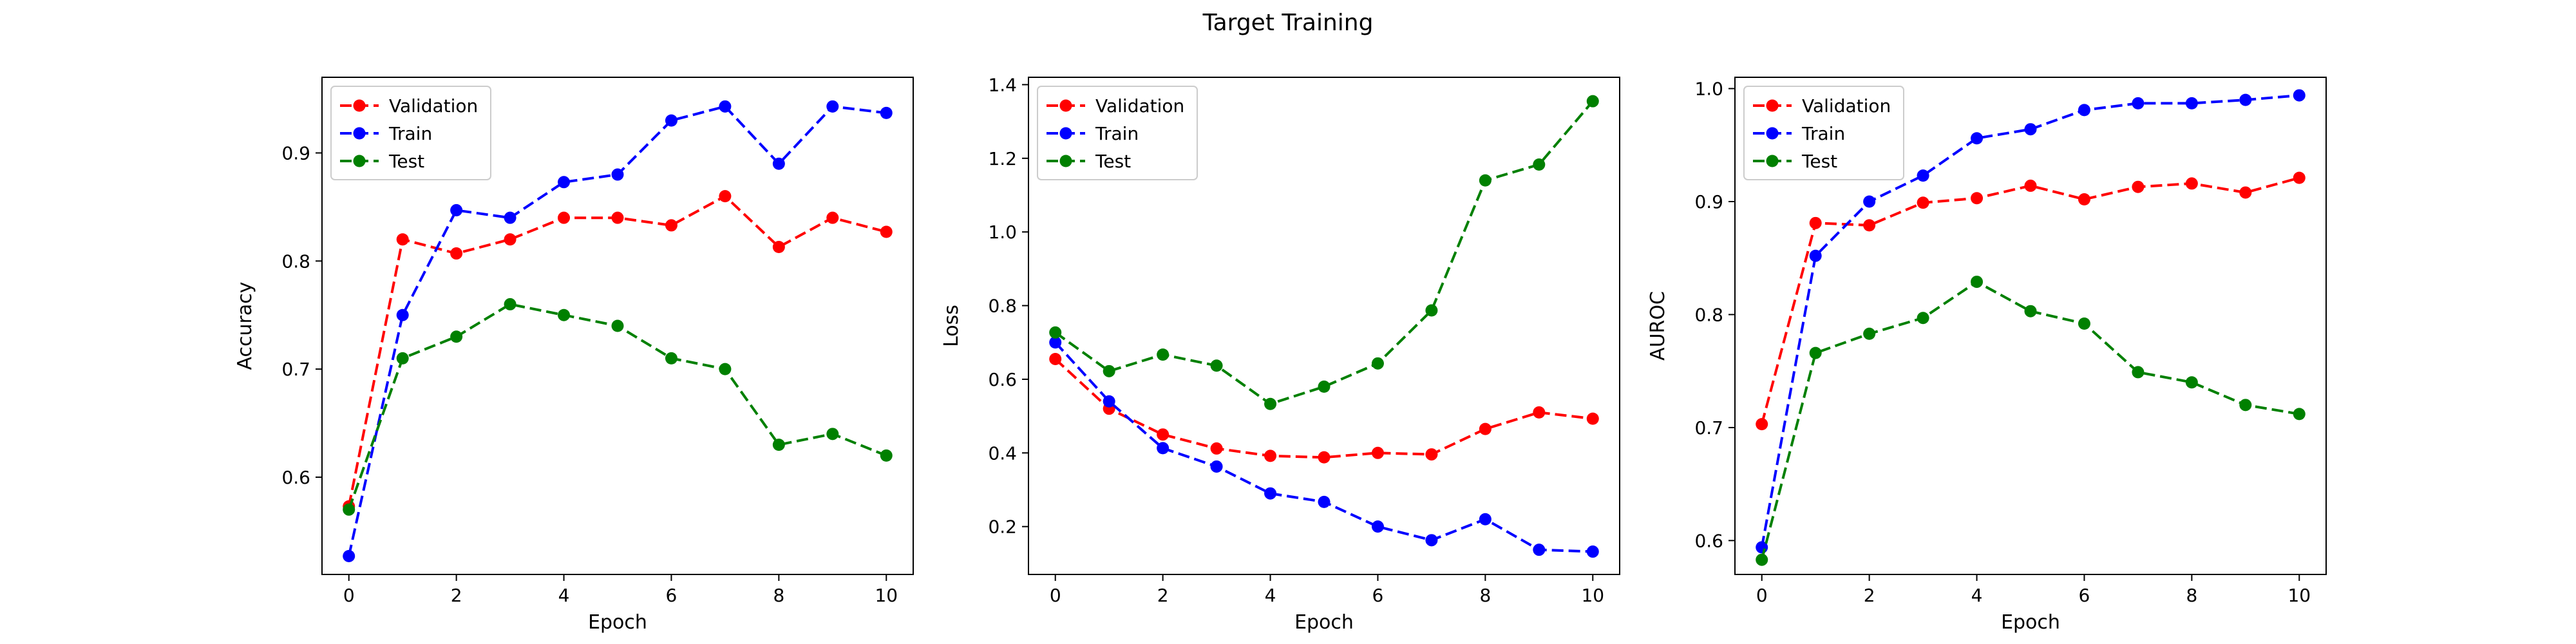 Image resolution: width=2576 pixels, height=644 pixels. Describe the element at coordinates (1003, 159) in the screenshot. I see `y-tick-label: 1.2` at that location.